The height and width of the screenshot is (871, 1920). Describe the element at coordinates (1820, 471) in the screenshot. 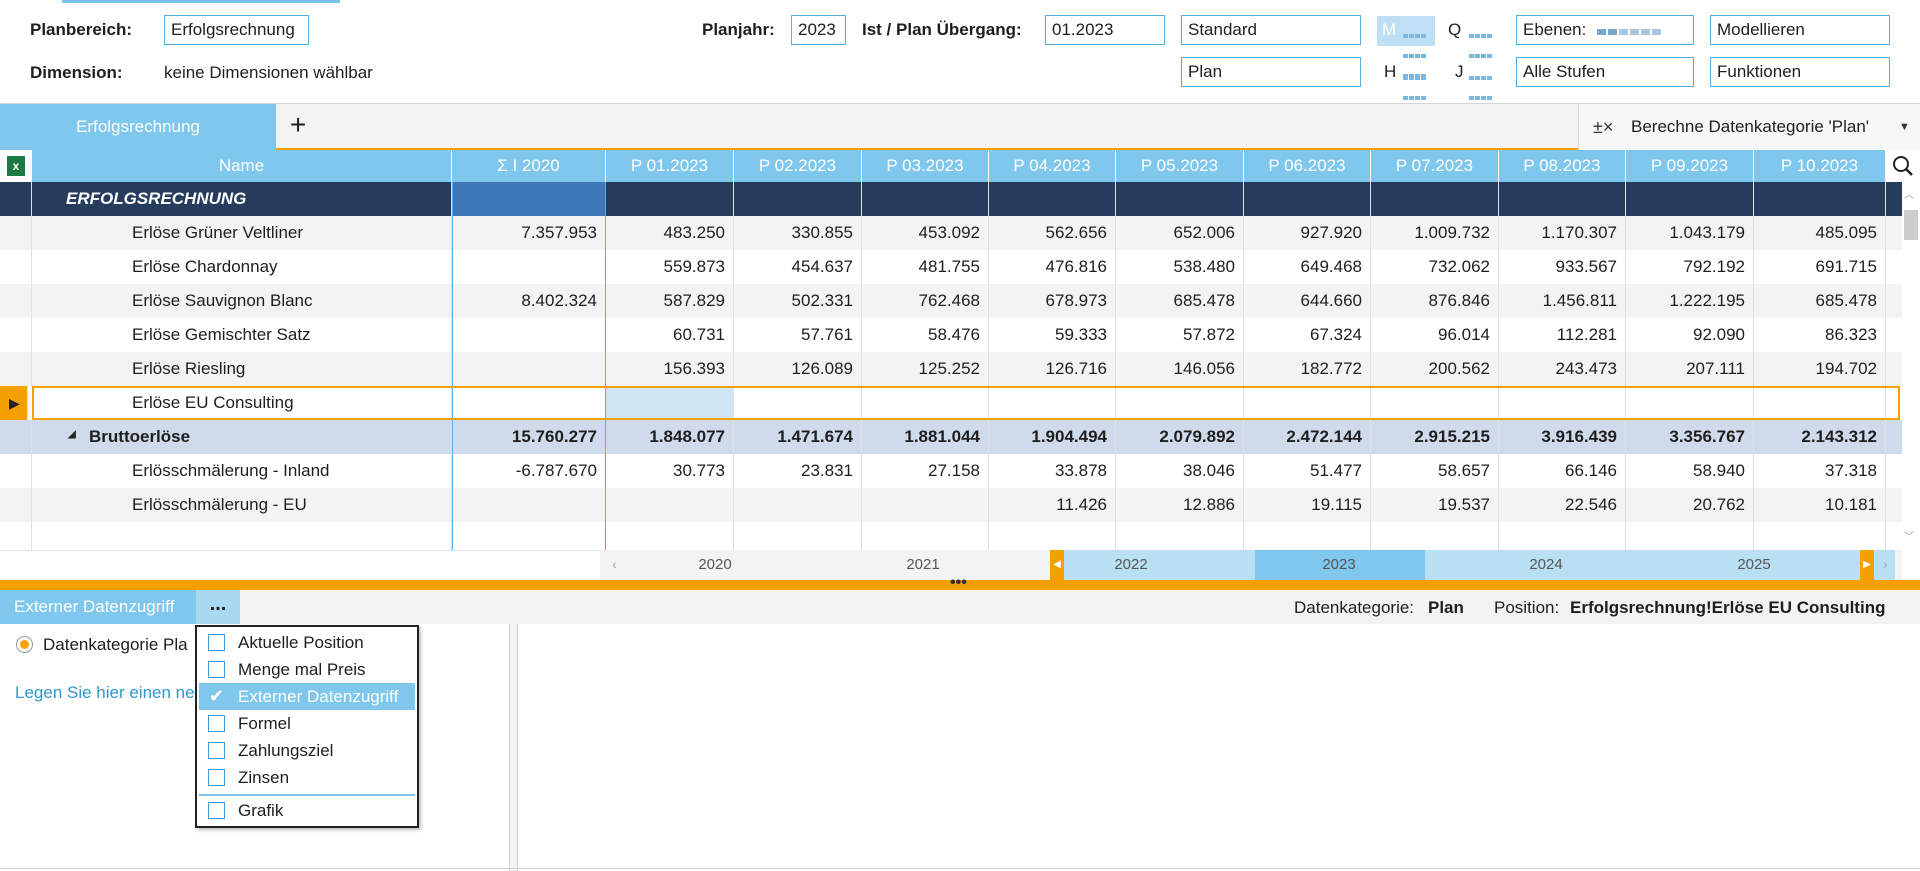

I see `value-cell: 37.318` at that location.